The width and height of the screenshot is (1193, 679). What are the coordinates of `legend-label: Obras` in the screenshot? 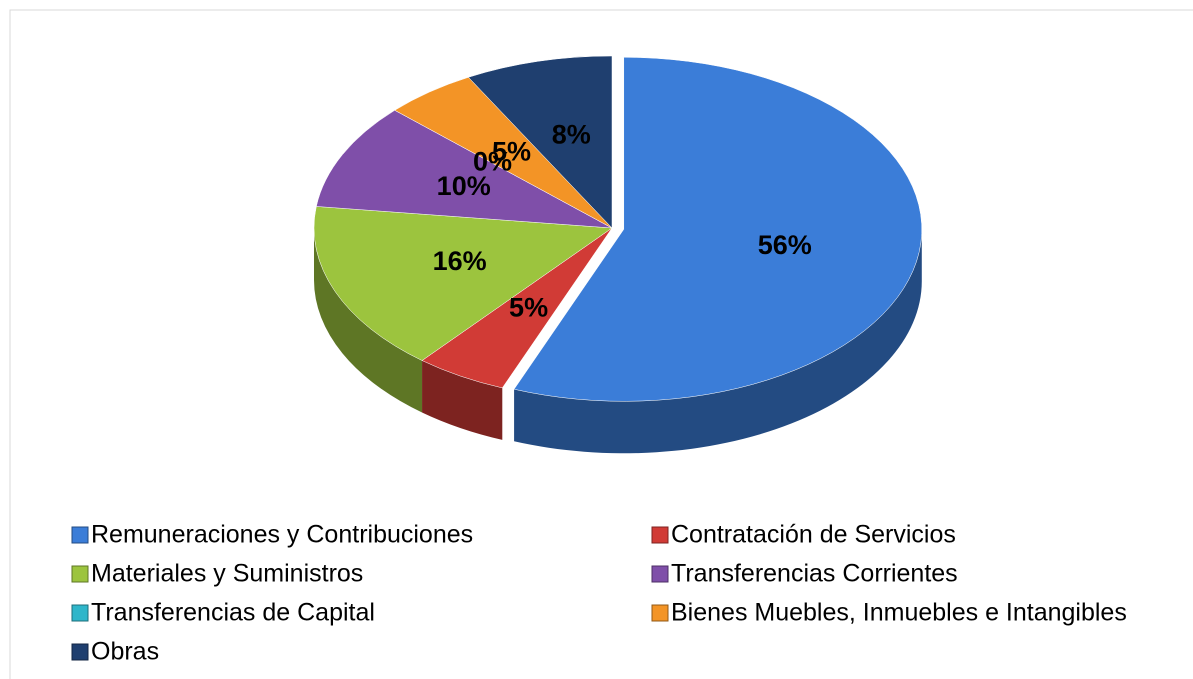 It's located at (125, 652).